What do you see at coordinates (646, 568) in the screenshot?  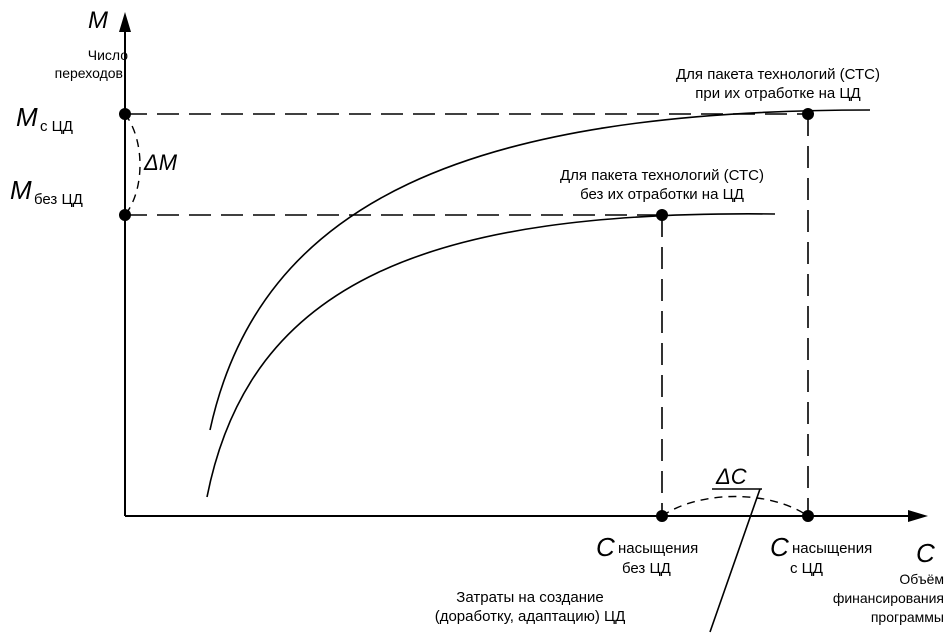 I see `tick-c-without-dt-sub2: без ЦД` at bounding box center [646, 568].